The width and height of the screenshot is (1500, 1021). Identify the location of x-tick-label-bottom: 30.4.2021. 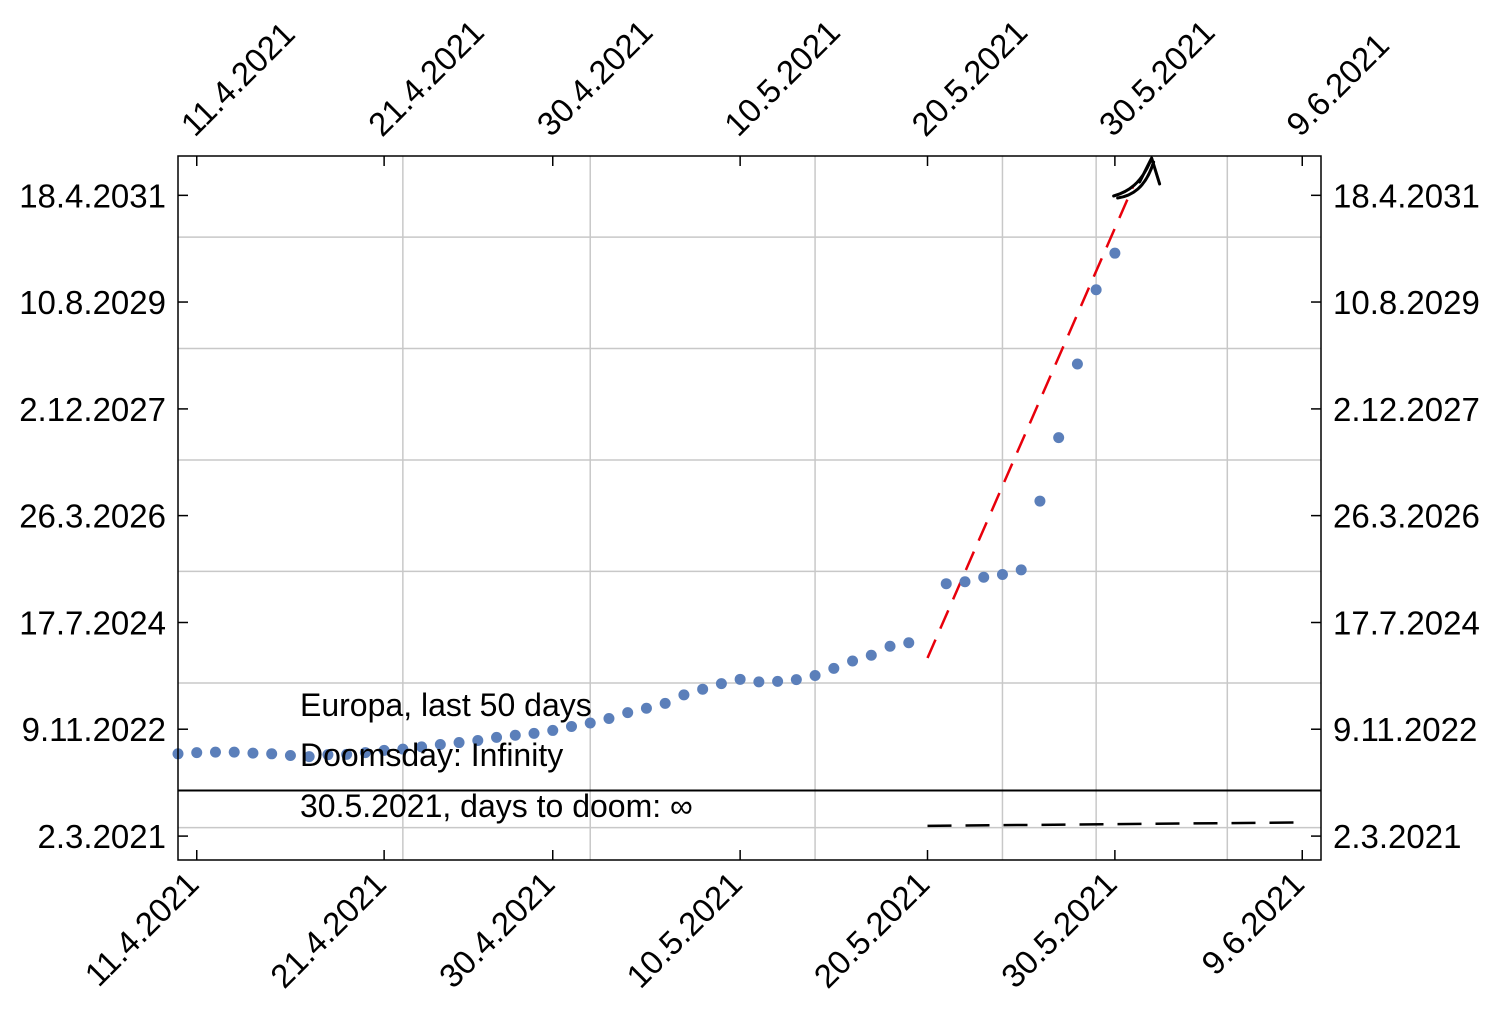
(497, 930).